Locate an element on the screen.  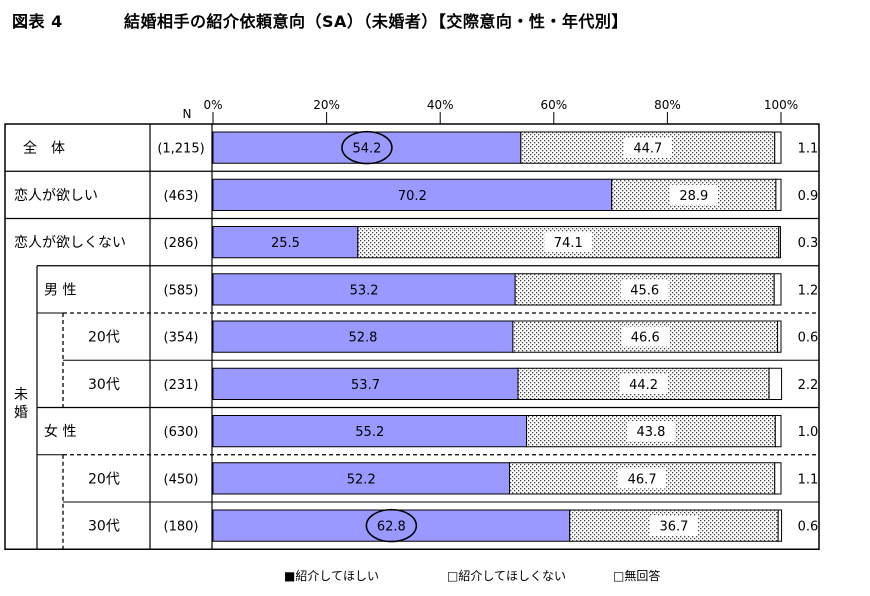
row-label: 女 性 is located at coordinates (60, 431).